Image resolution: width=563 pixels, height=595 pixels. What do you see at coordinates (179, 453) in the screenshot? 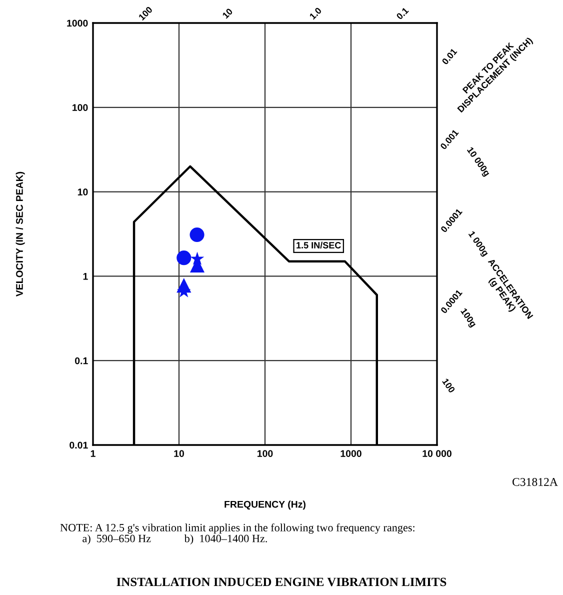
I see `x-tick-label: 10` at bounding box center [179, 453].